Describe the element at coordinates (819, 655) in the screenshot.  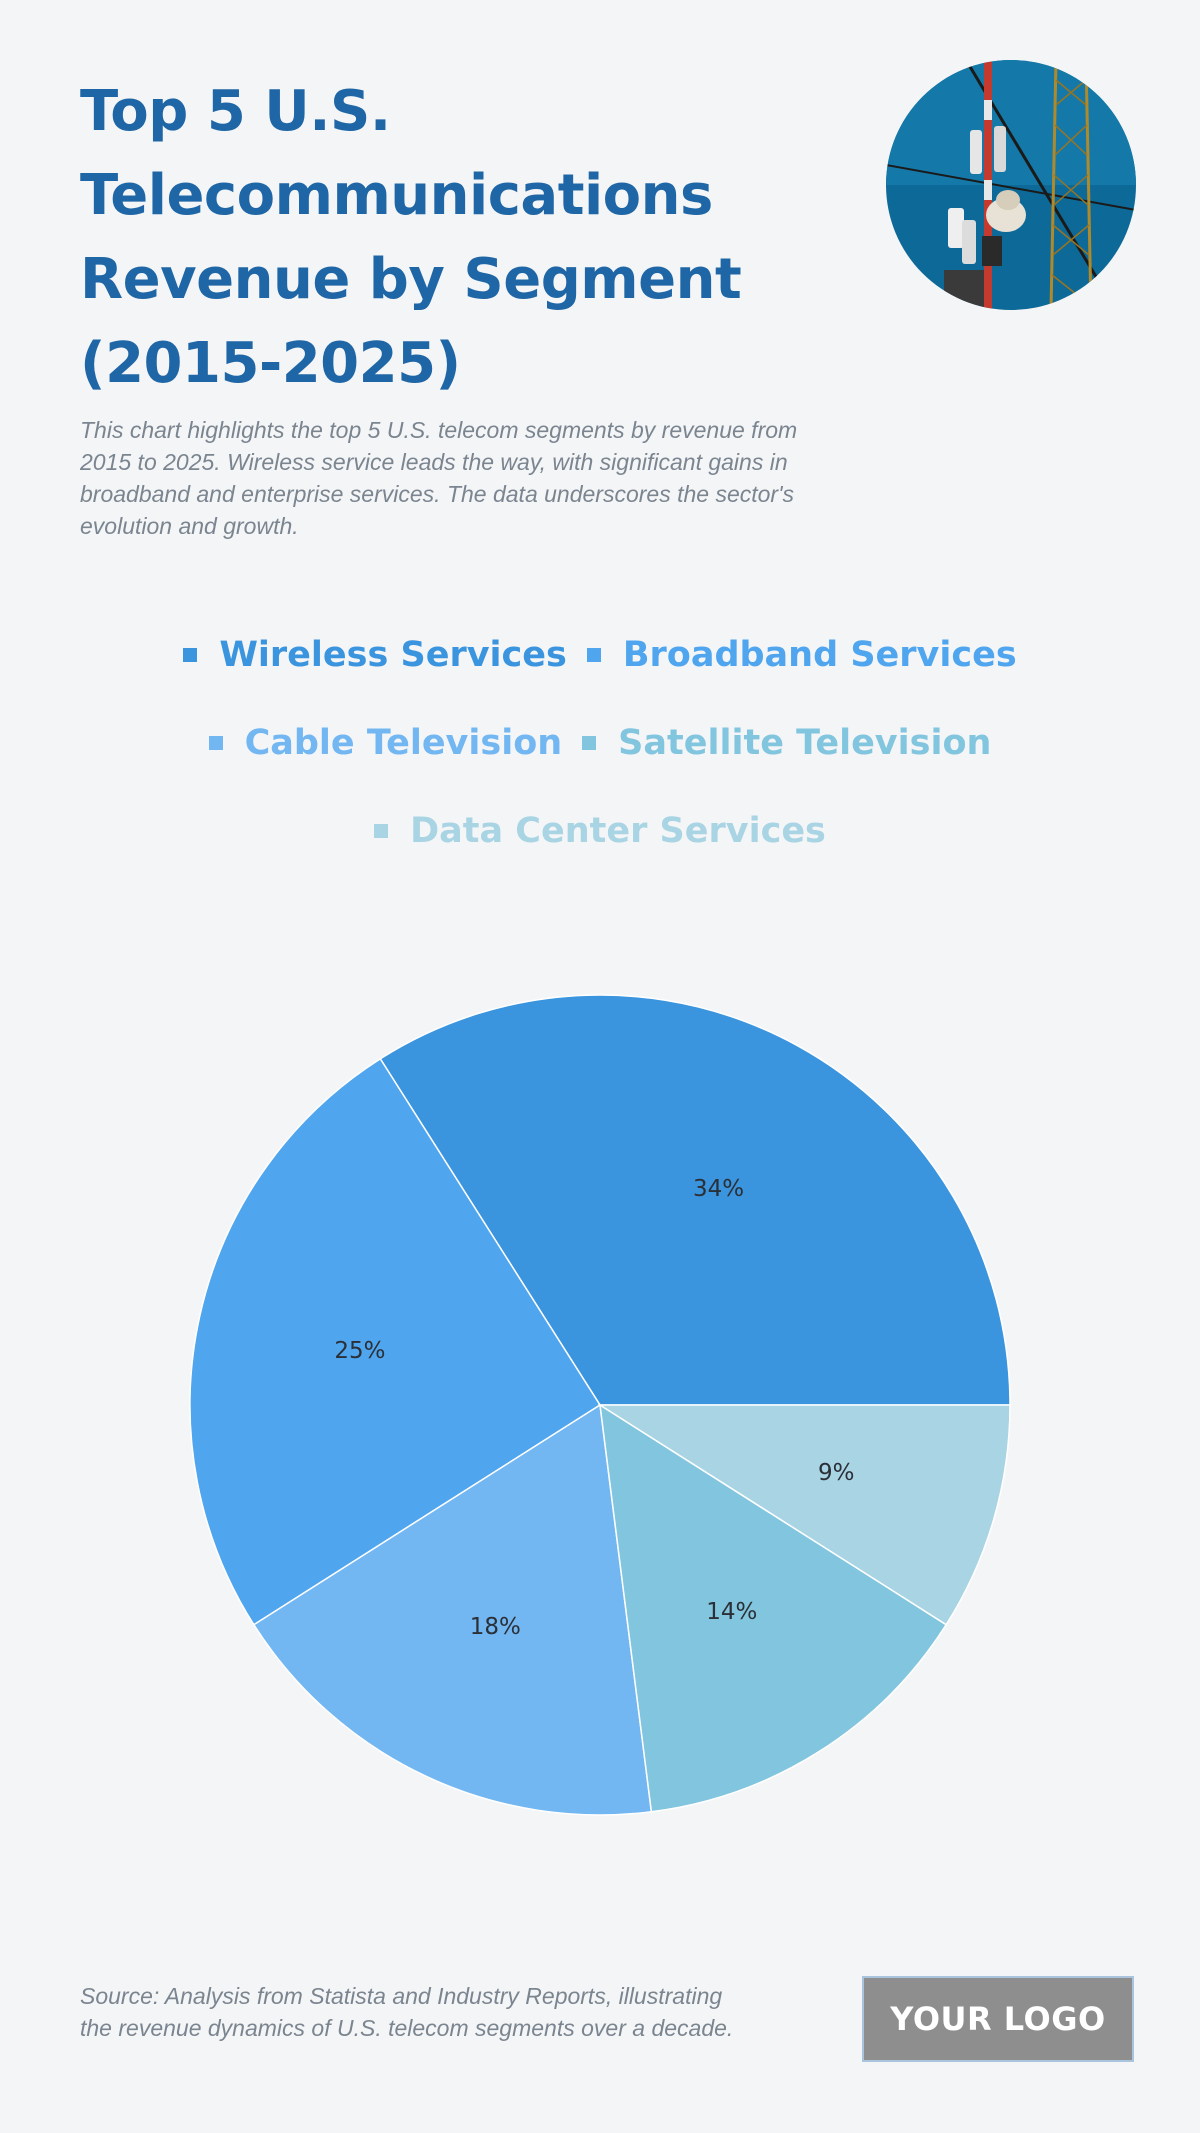
I see `legend-label: Broadband Services` at that location.